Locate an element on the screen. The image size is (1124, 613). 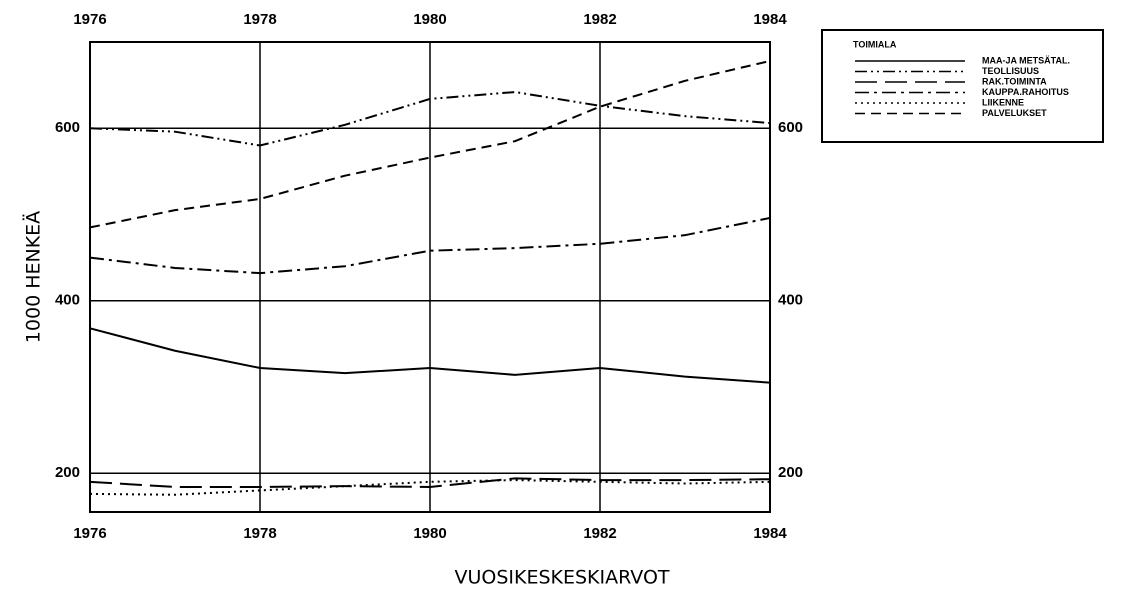
x-top-tick-label: 1980 is located at coordinates (429, 19).